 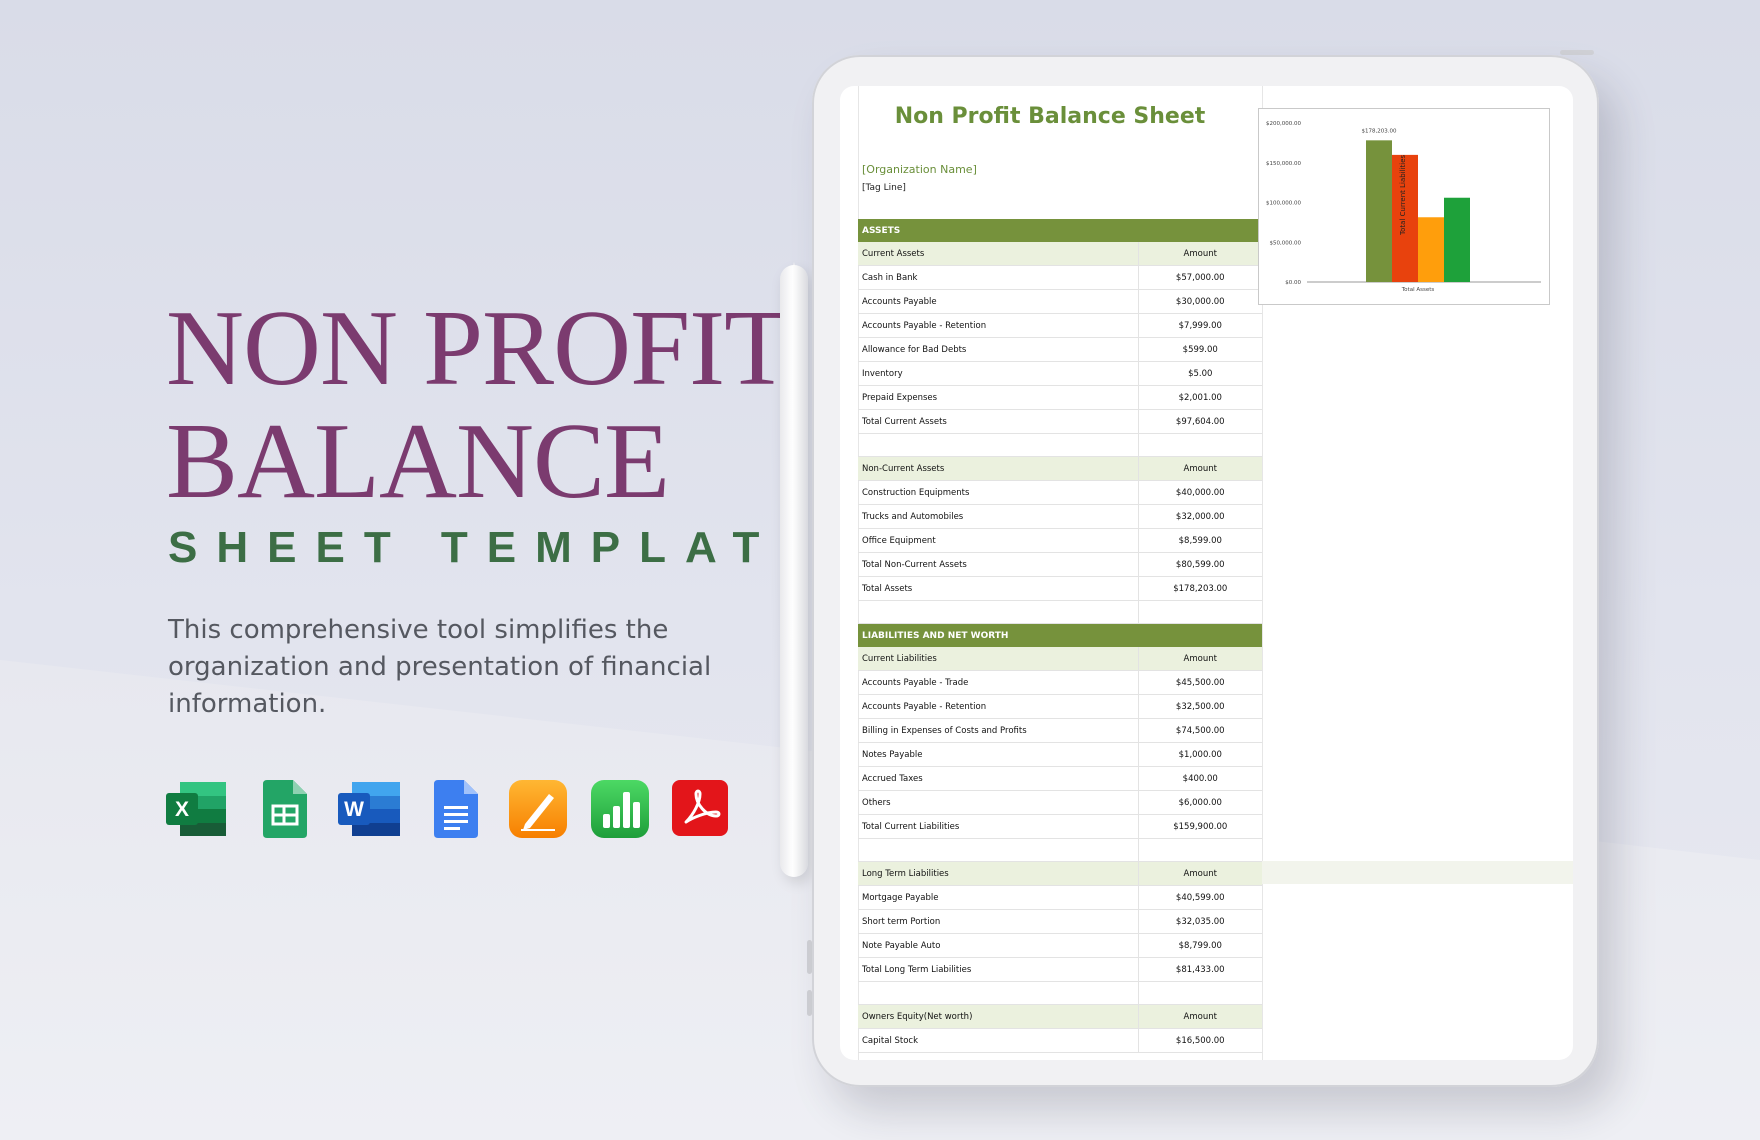 What do you see at coordinates (998, 754) in the screenshot?
I see `item-cell: Notes Payable` at bounding box center [998, 754].